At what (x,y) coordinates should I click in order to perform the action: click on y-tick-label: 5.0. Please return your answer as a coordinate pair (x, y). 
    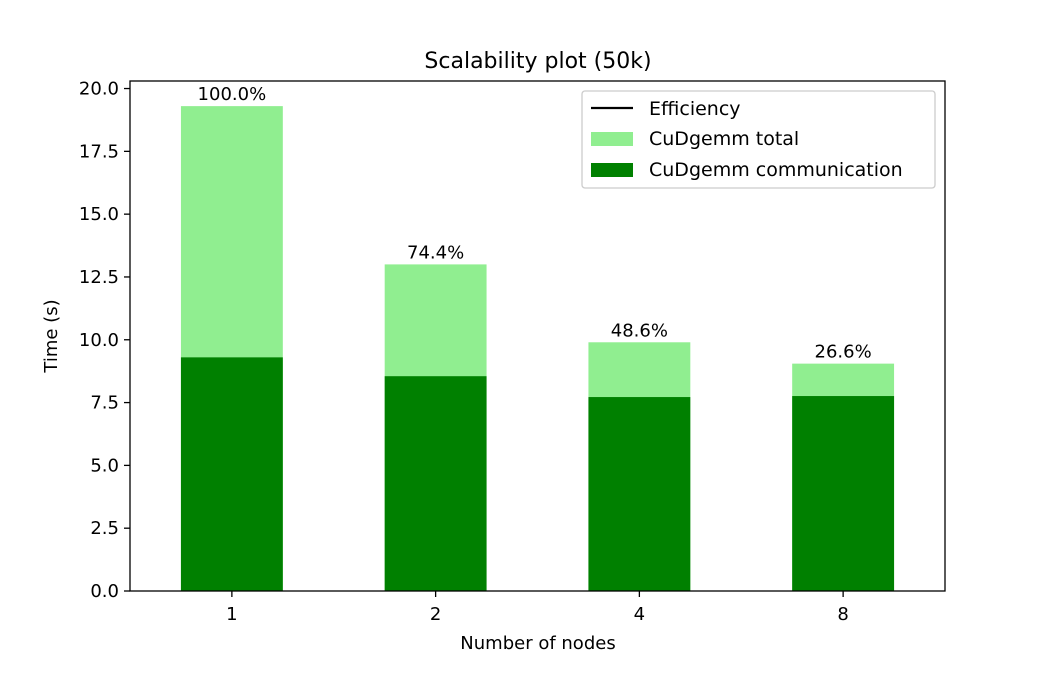
    Looking at the image, I should click on (104, 465).